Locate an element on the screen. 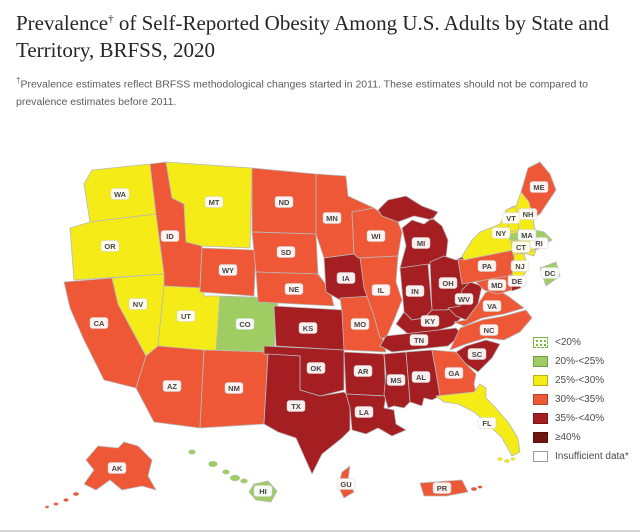 The height and width of the screenshot is (532, 640). state-la is located at coordinates (376, 415).